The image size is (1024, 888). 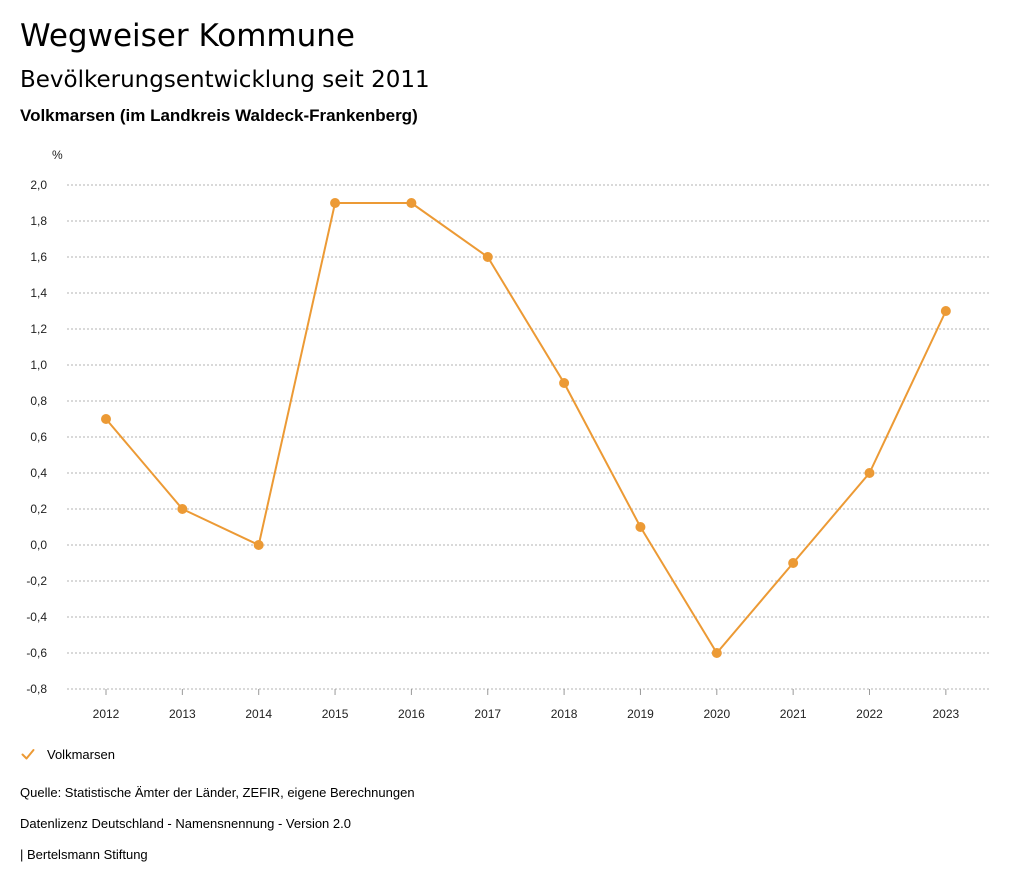 I want to click on legend: Volkmarsen, so click(x=67, y=754).